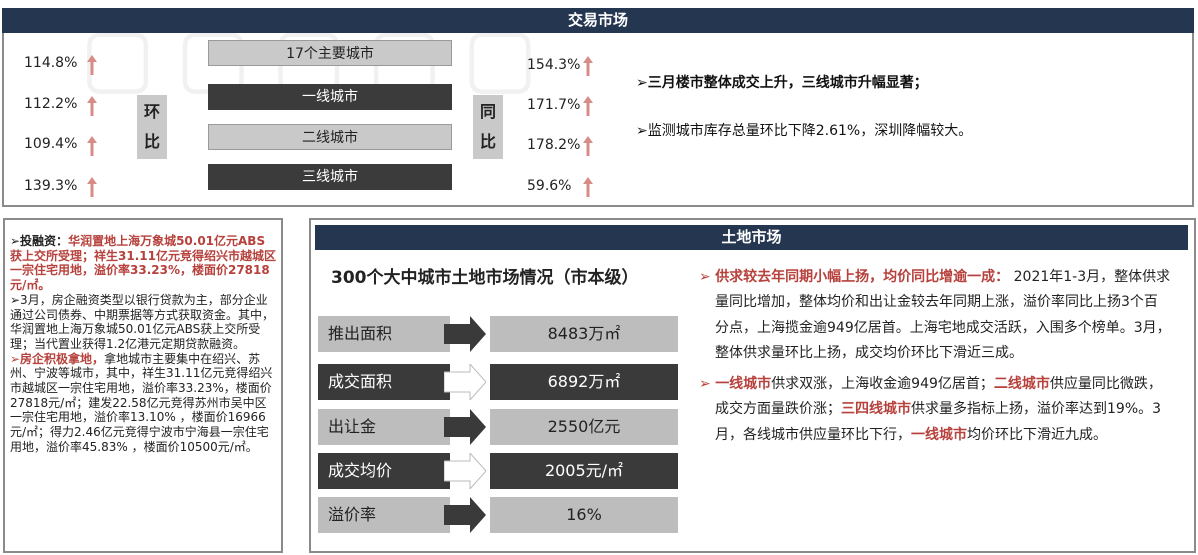  Describe the element at coordinates (938, 397) in the screenshot. I see `land-p2-b: 供应量同比微跌，成交方面量跌价涨；` at that location.